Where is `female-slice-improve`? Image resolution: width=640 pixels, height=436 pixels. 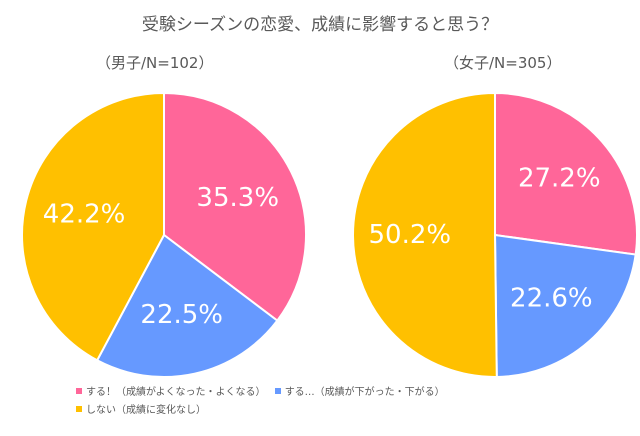 female-slice-improve is located at coordinates (566, 173).